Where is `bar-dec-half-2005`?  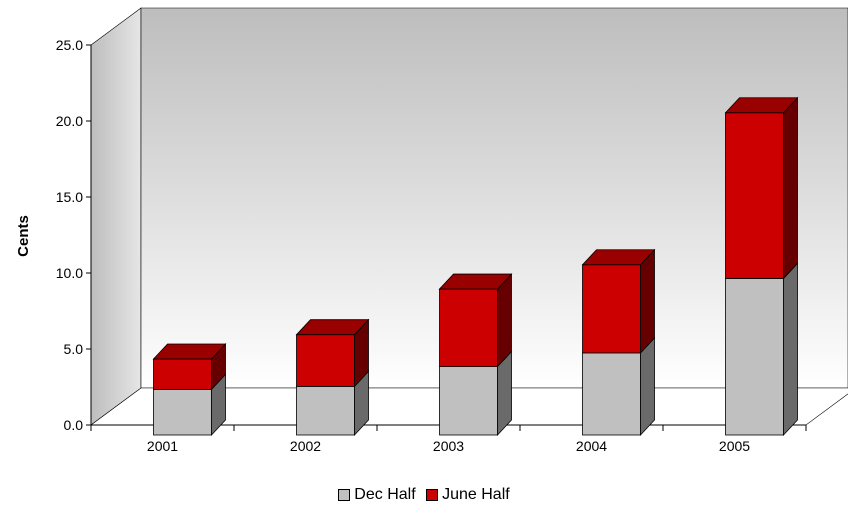 bar-dec-half-2005 is located at coordinates (754, 357).